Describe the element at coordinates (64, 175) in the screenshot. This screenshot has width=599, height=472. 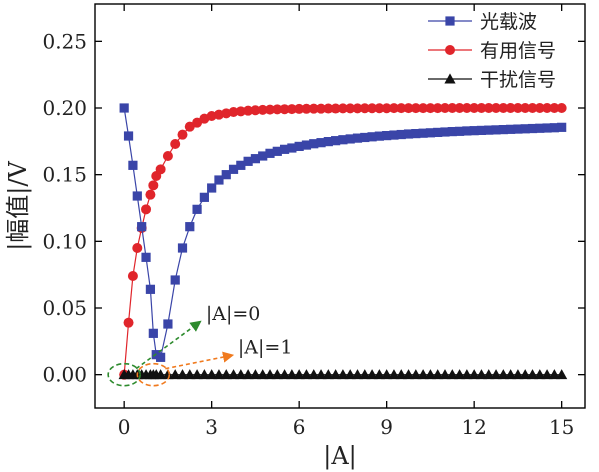
I see `y-tick-label: 0.15` at that location.